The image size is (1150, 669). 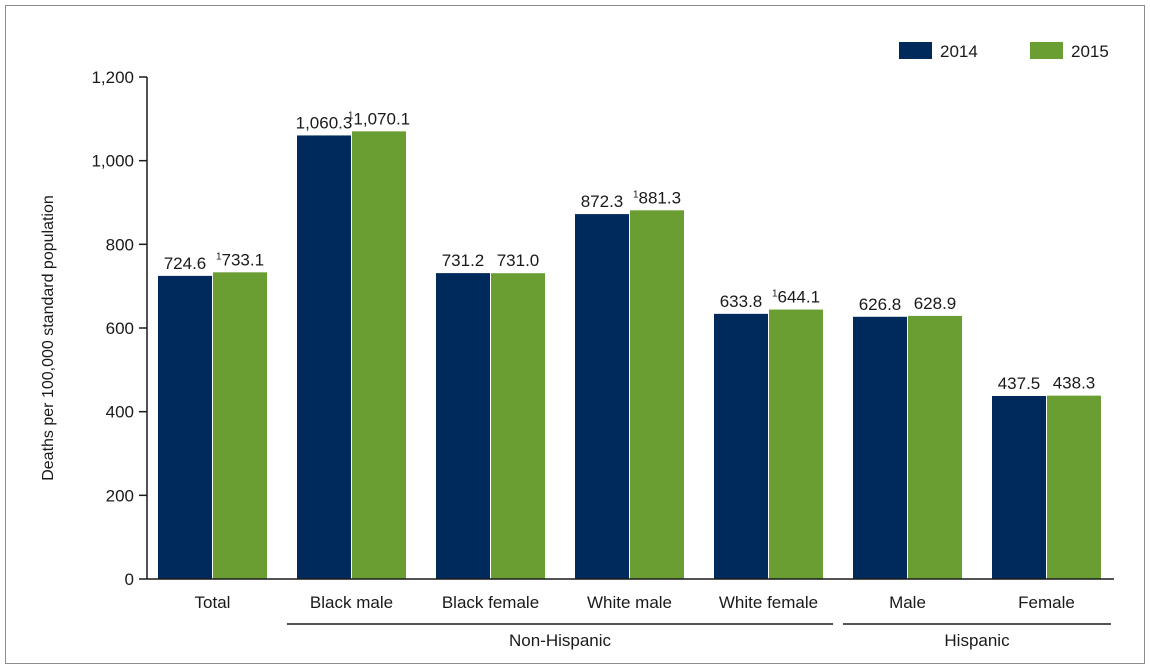 I want to click on group-labels: Non-Hispanic Hispanic, so click(x=699, y=636).